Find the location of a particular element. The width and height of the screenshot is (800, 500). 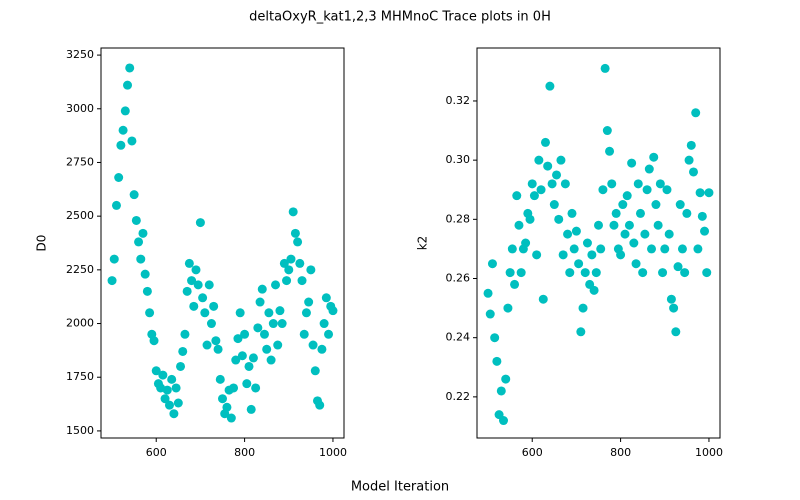

y-tick-label: 2500 is located at coordinates (80, 215).